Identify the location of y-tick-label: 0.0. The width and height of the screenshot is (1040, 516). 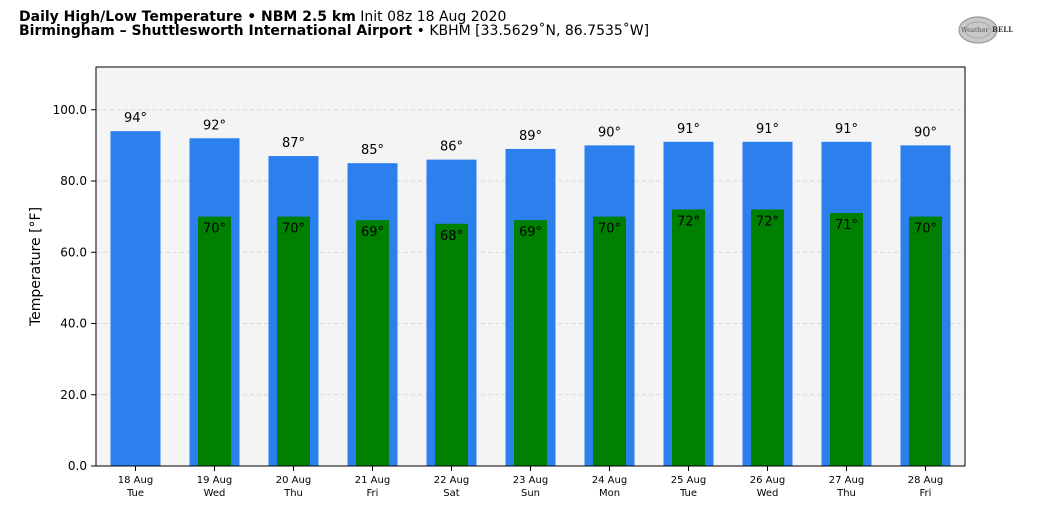
(77, 466).